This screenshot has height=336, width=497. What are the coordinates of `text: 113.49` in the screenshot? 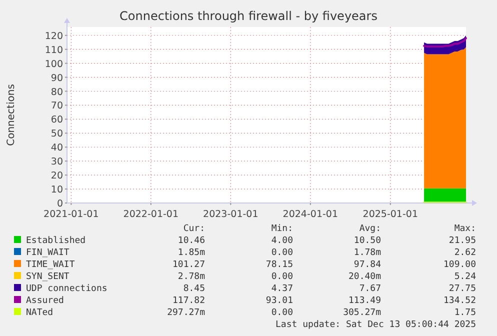 It's located at (364, 301).